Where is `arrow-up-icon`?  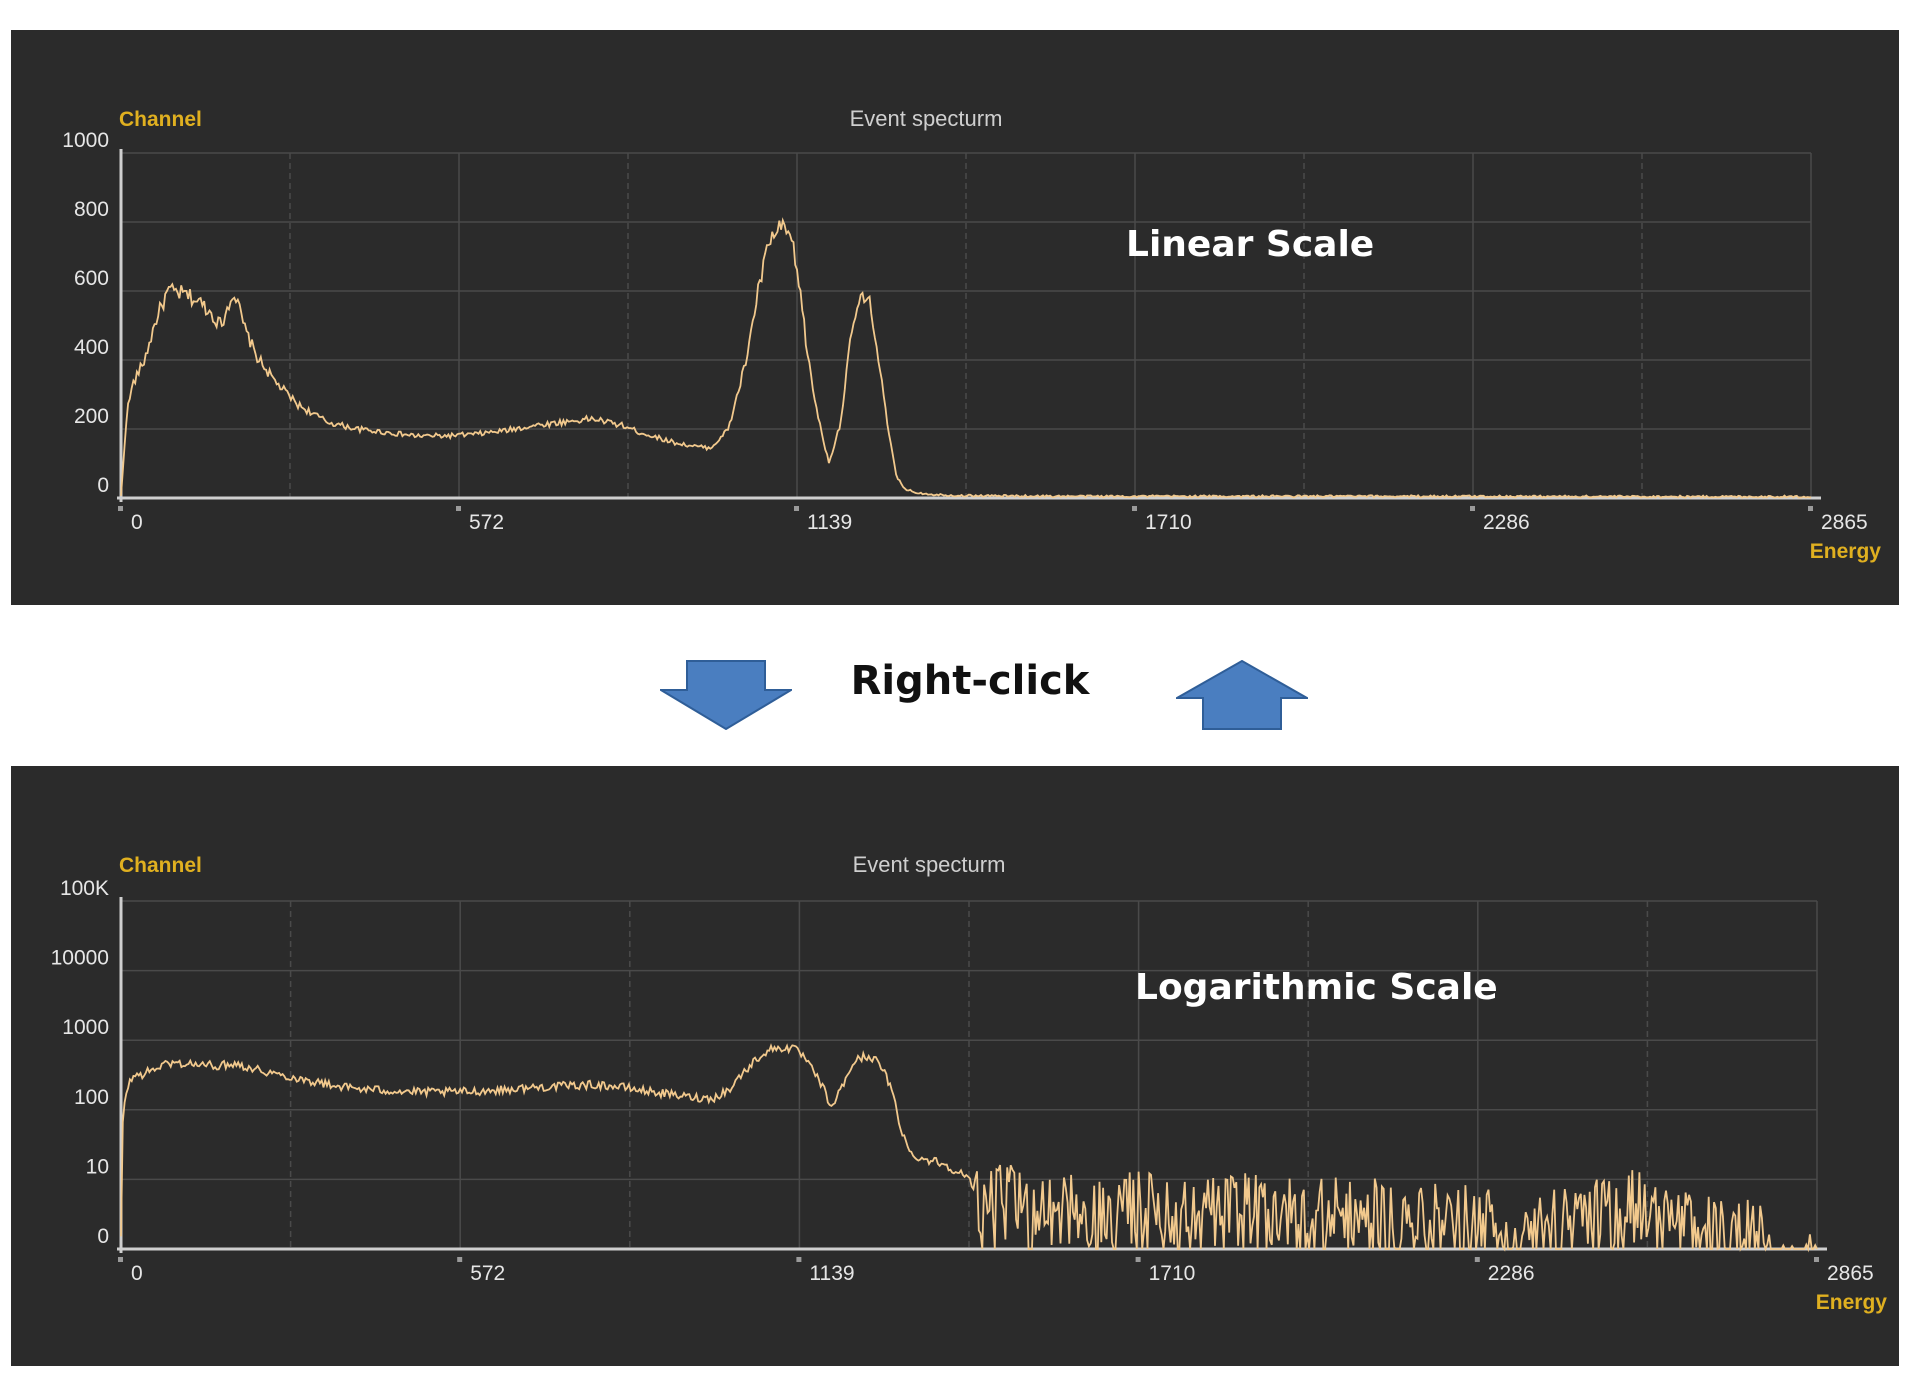 arrow-up-icon is located at coordinates (1242, 695).